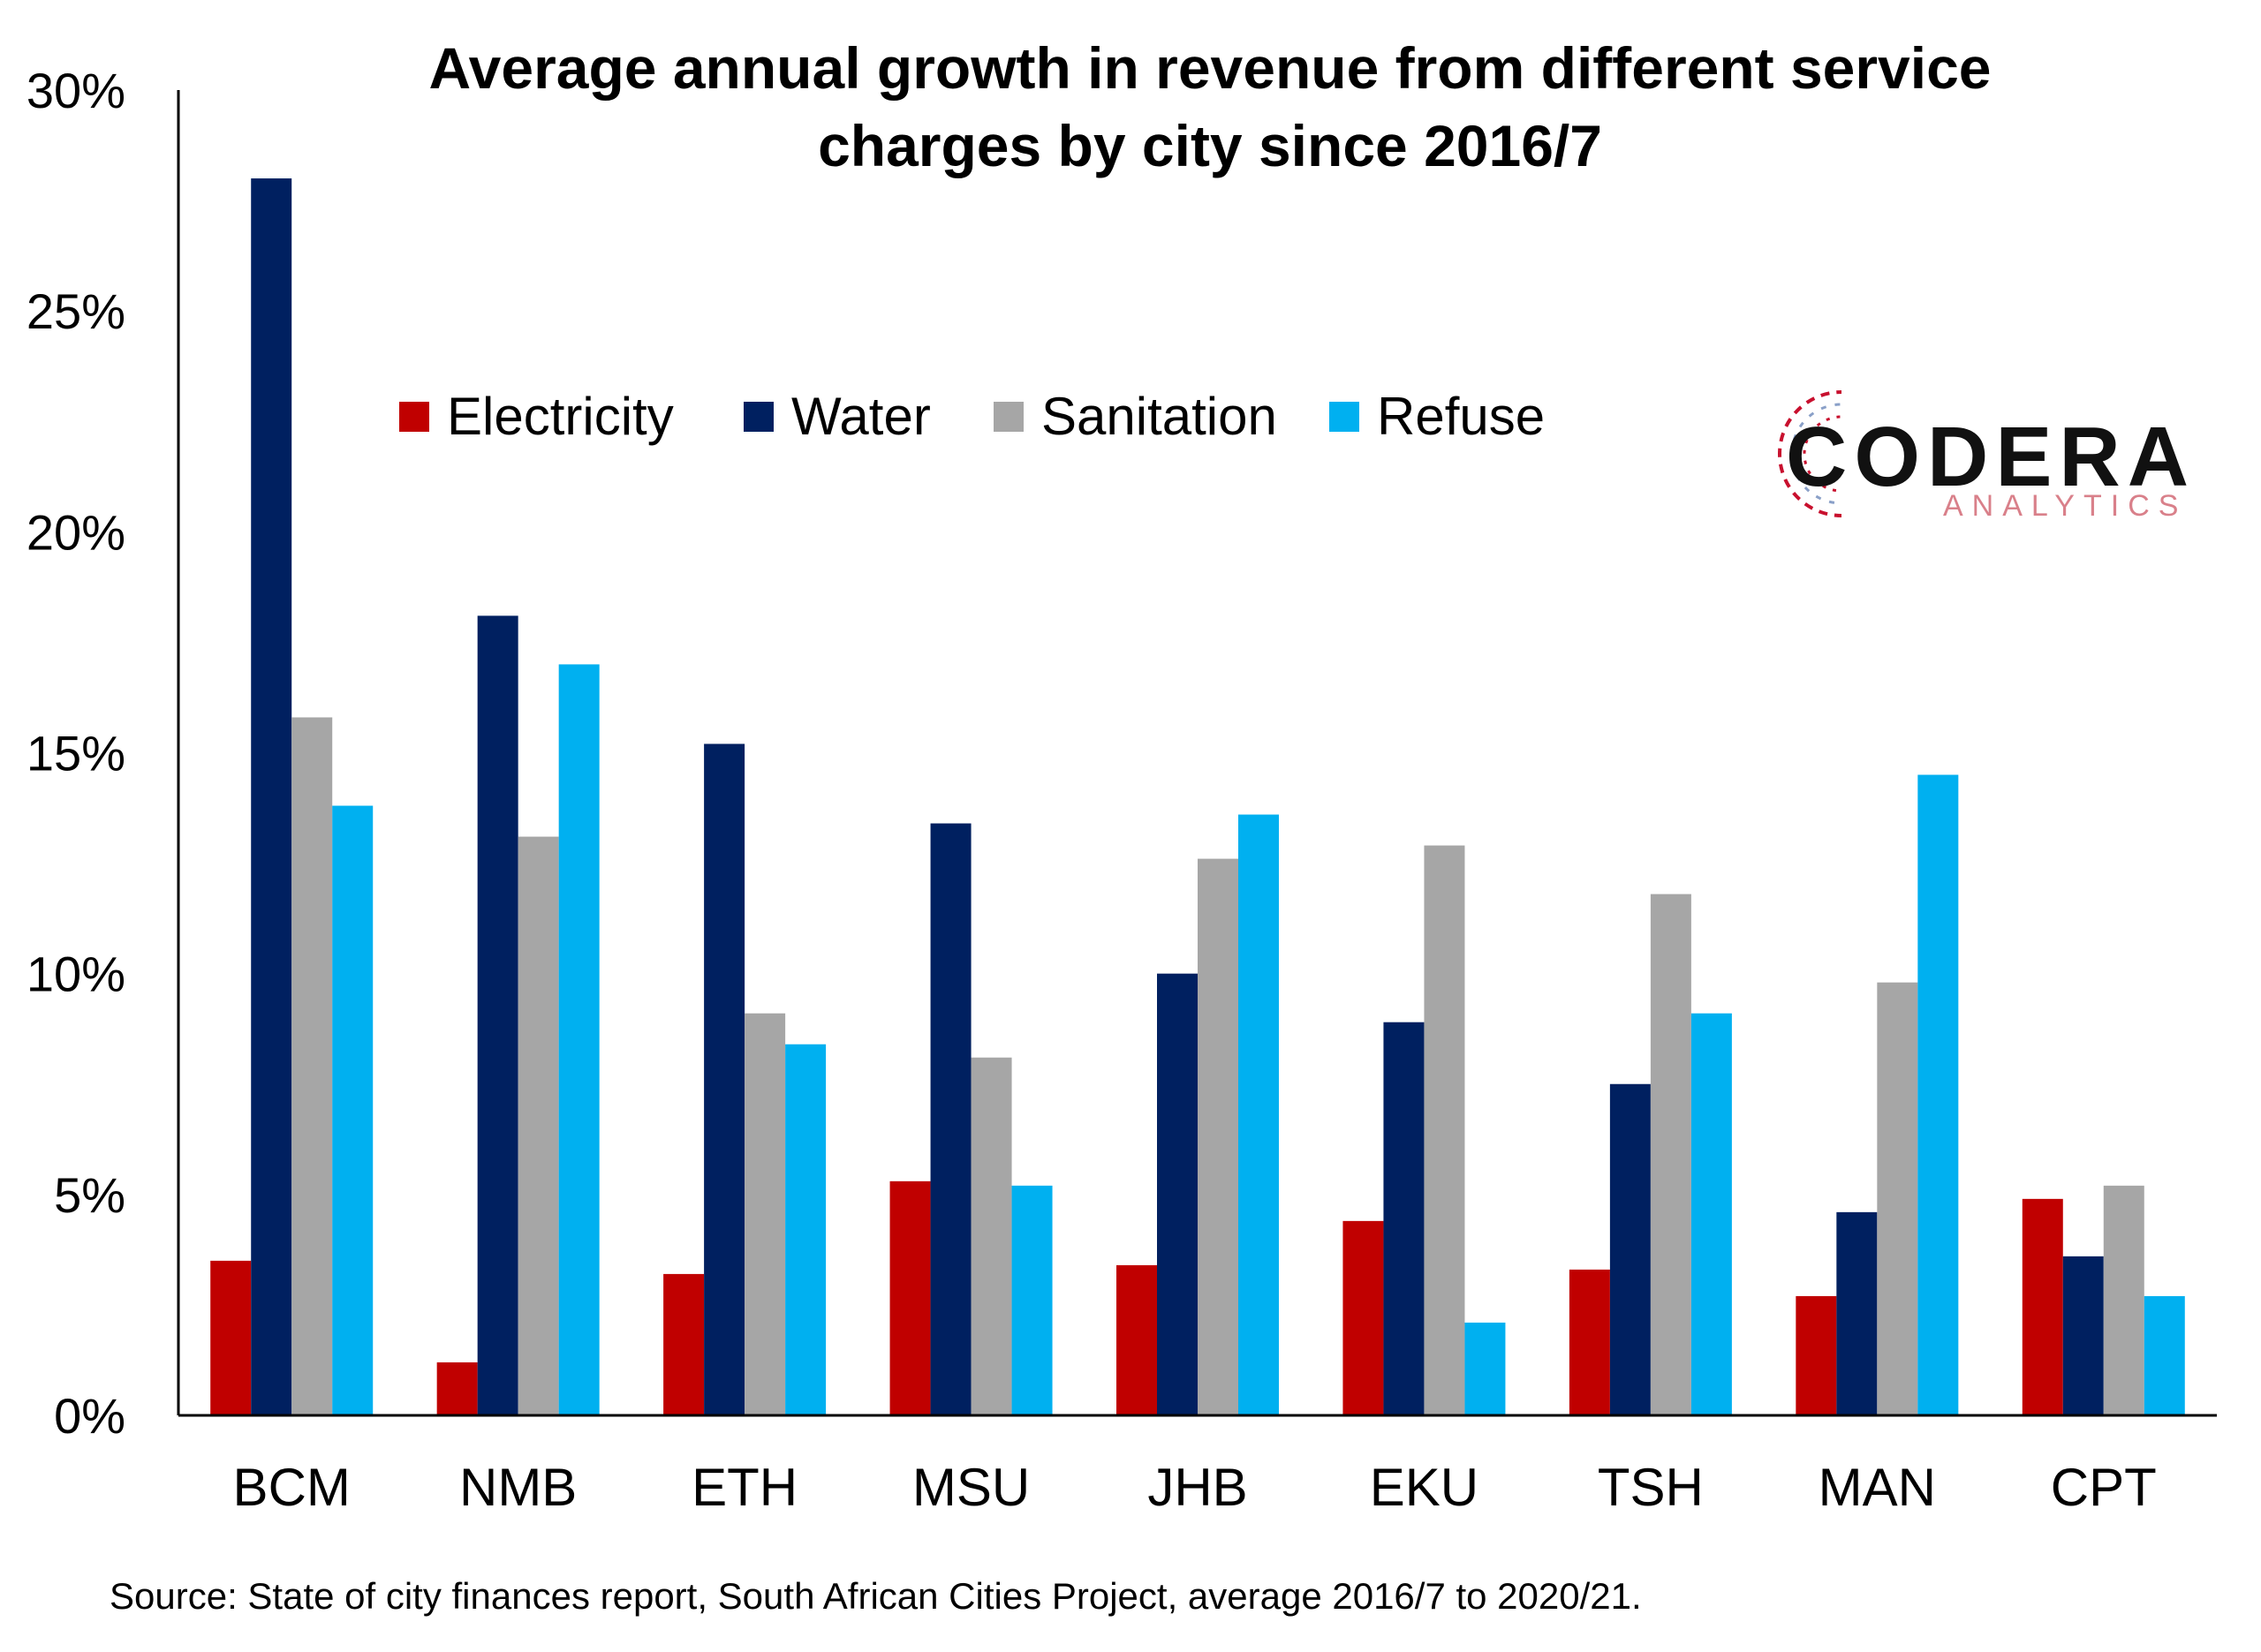 The image size is (2261, 1652). Describe the element at coordinates (1630, 1249) in the screenshot. I see `bar-water-tsh` at that location.